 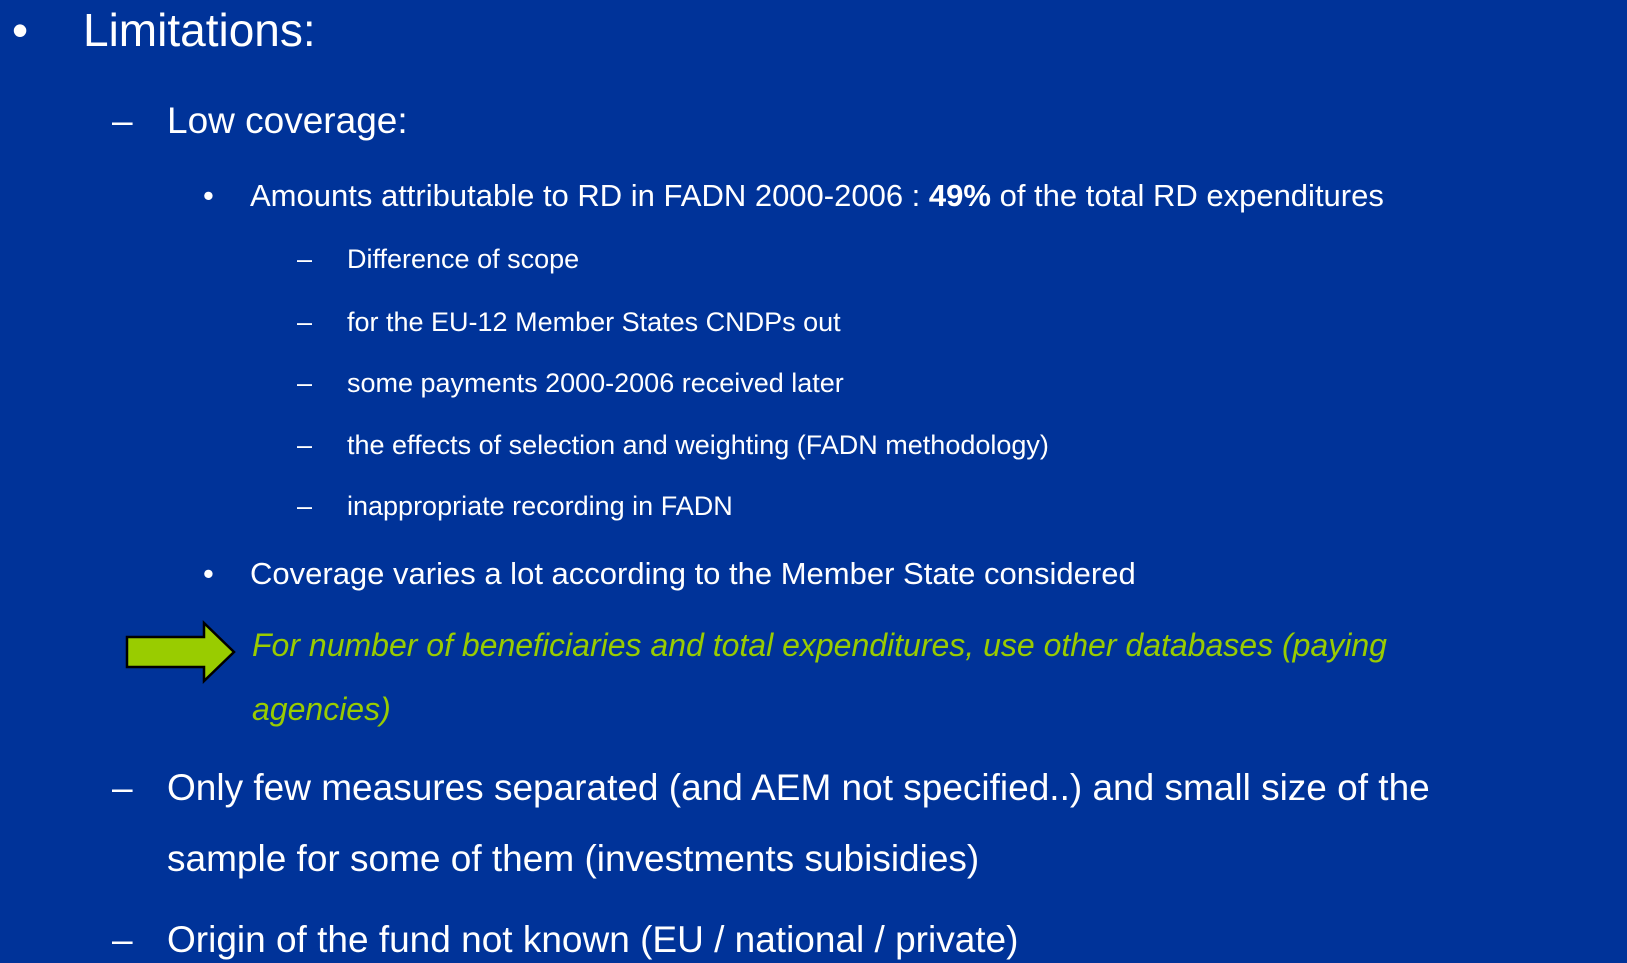 What do you see at coordinates (463, 259) in the screenshot?
I see `bullet-text: Difference of scope` at bounding box center [463, 259].